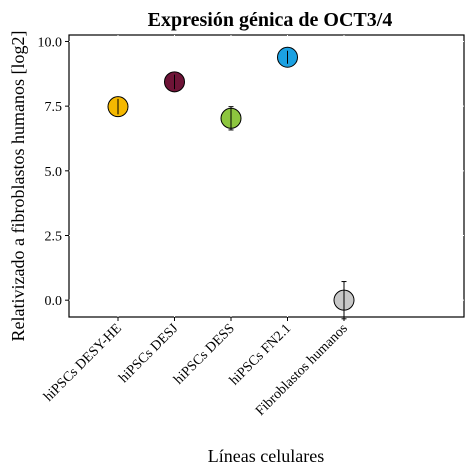 The image size is (475, 475). Describe the element at coordinates (270, 20) in the screenshot. I see `chart-title: Expresión génica de OCT3/4` at that location.